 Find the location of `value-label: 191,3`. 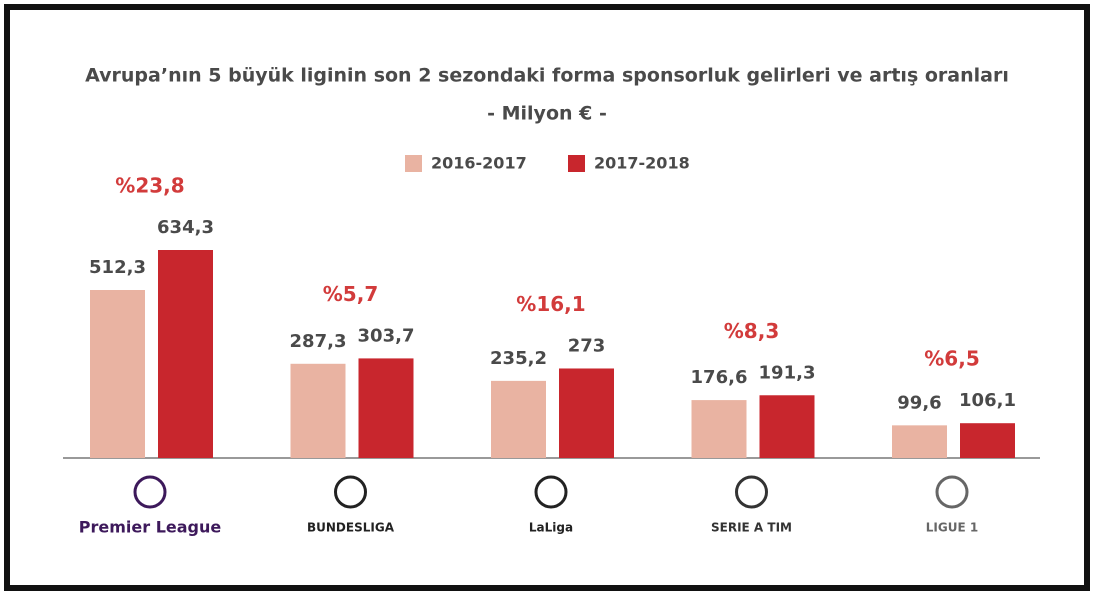

value-label: 191,3 is located at coordinates (787, 372).